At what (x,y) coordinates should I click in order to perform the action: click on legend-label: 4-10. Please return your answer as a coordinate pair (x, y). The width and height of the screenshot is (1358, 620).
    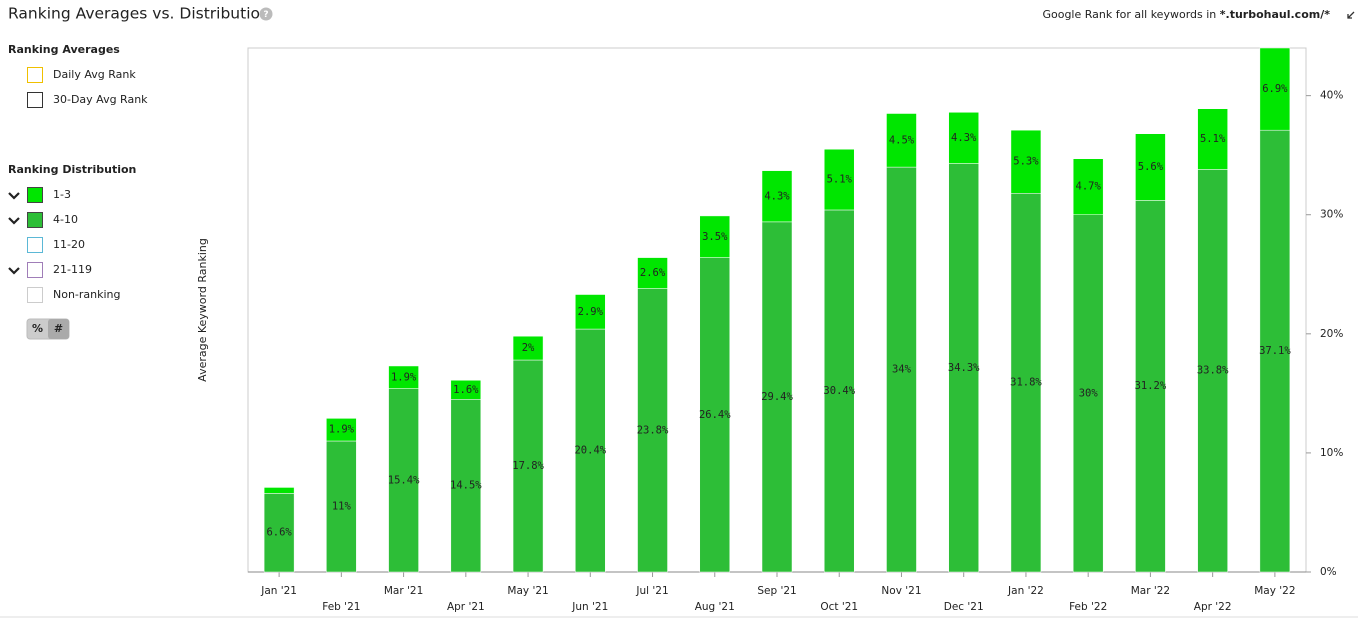
    Looking at the image, I should click on (65, 219).